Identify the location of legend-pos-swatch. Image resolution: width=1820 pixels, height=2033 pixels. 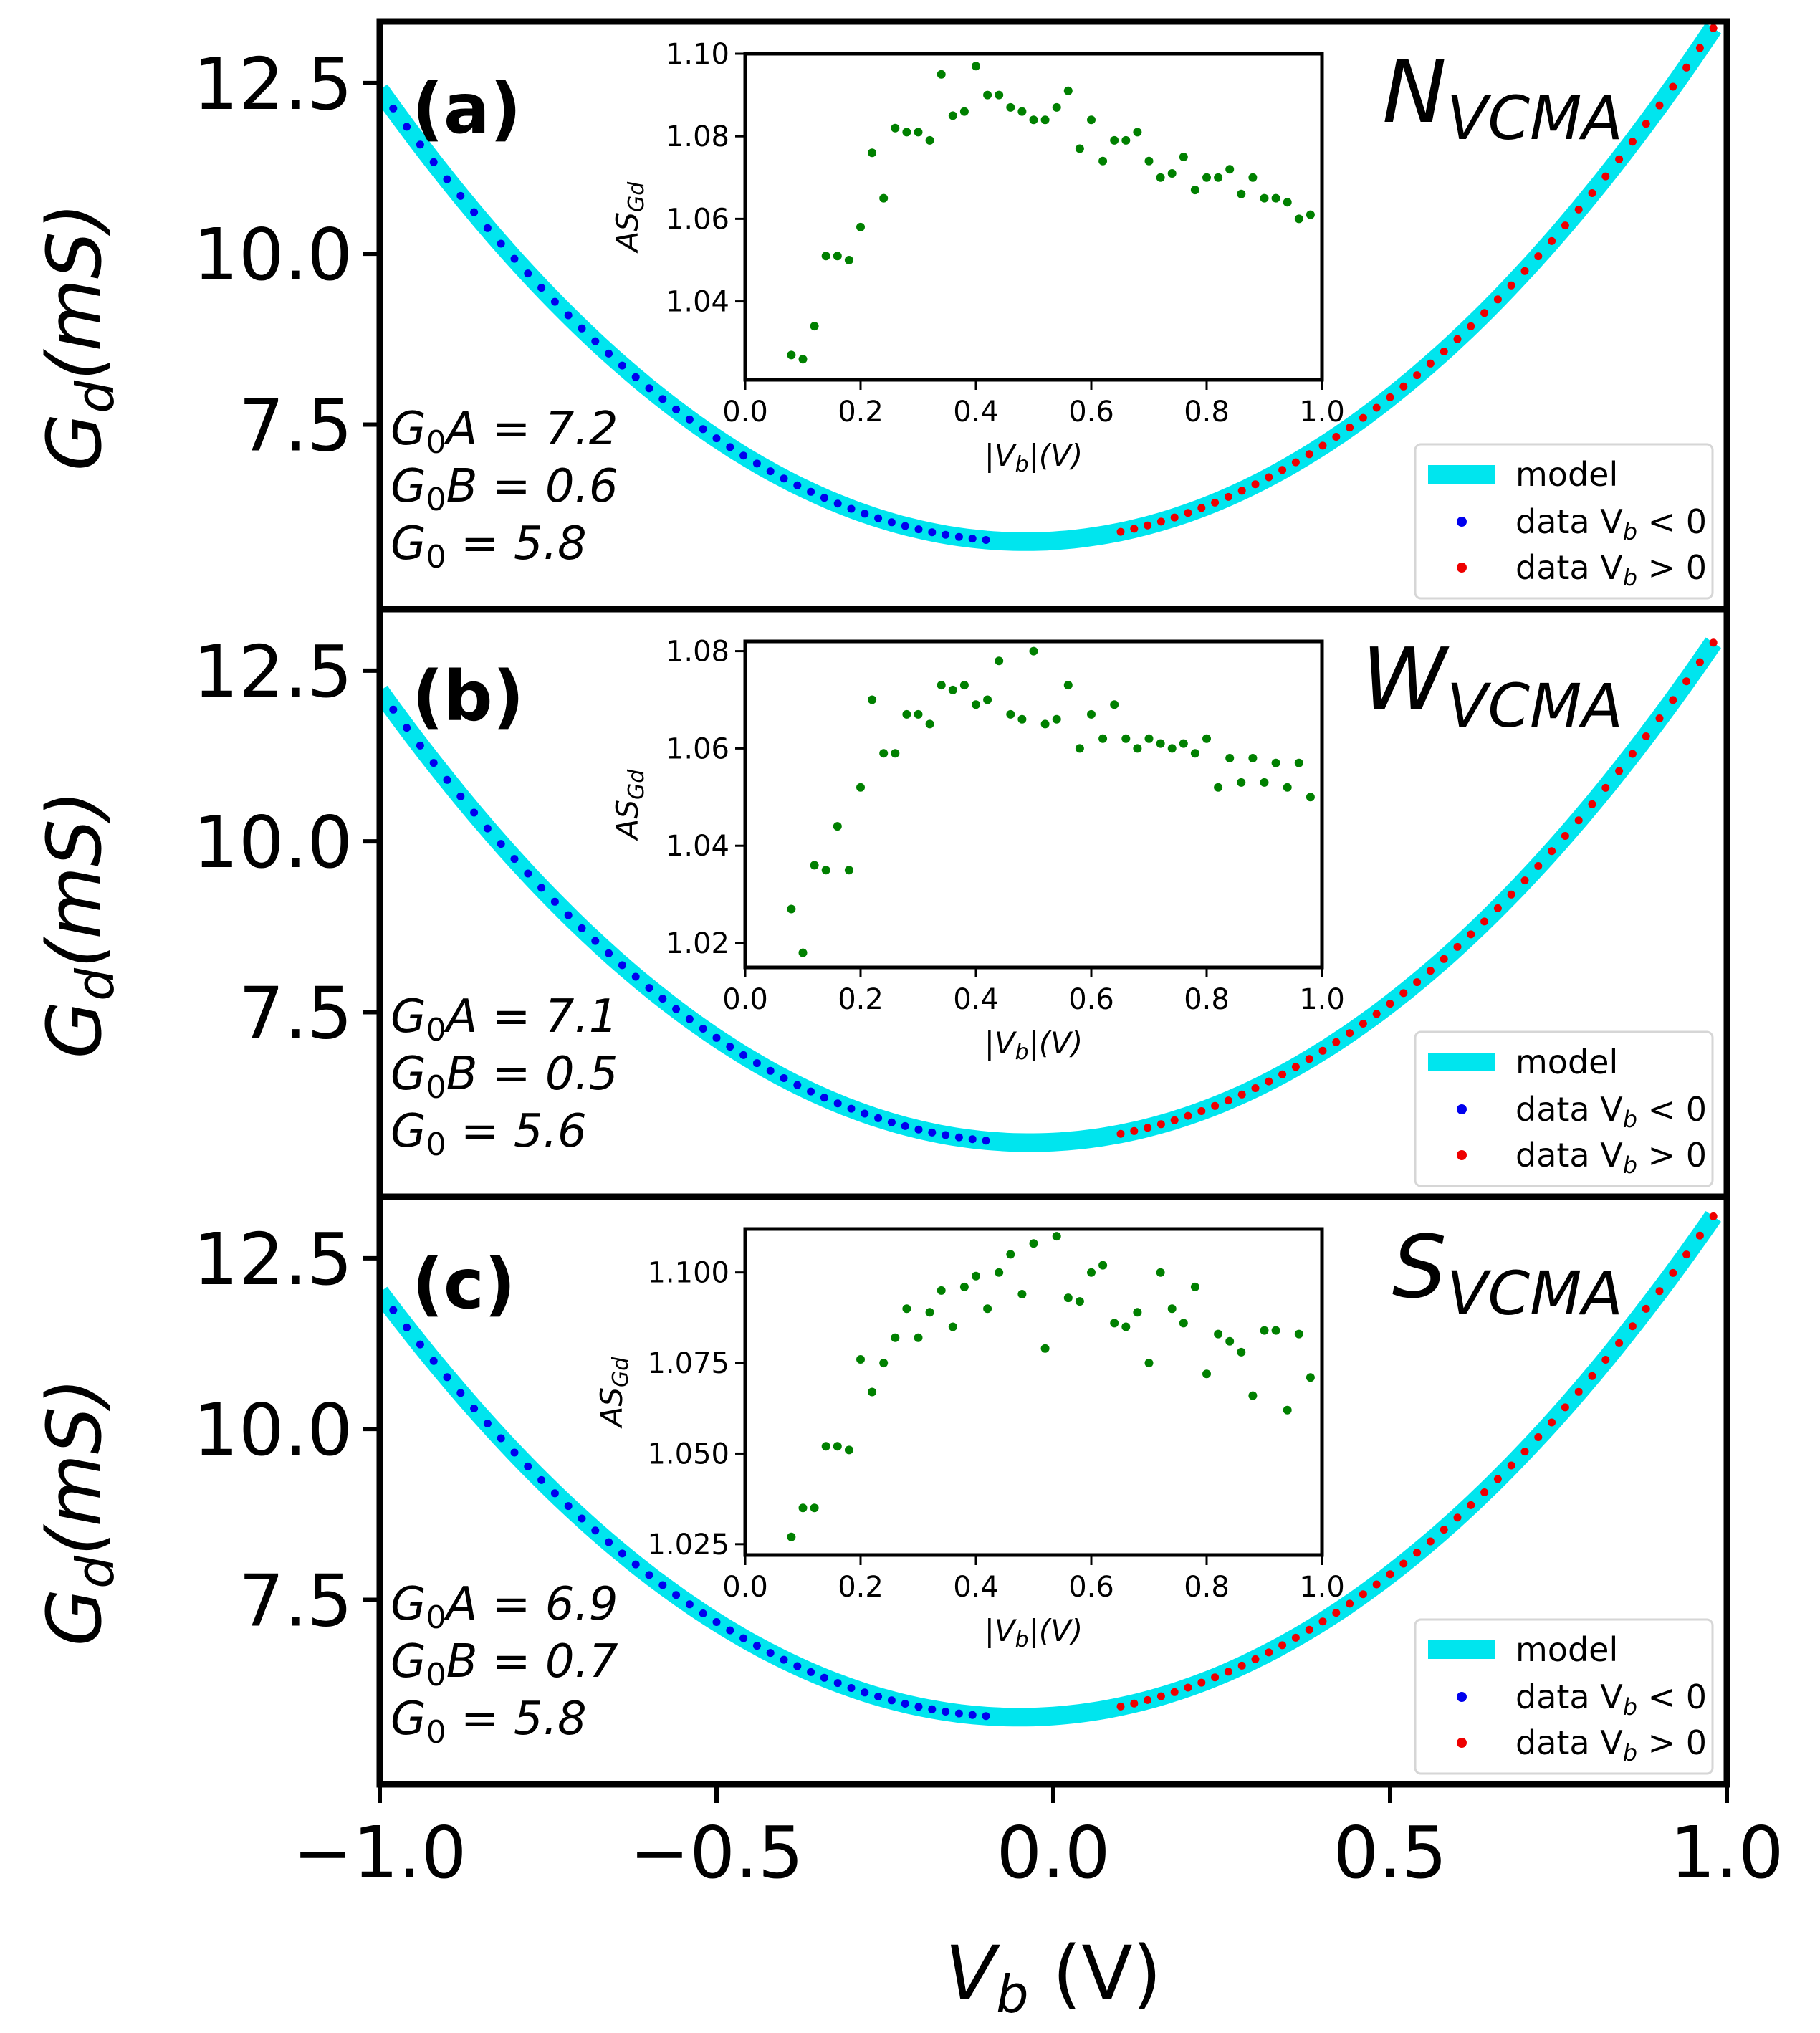
(1462, 568).